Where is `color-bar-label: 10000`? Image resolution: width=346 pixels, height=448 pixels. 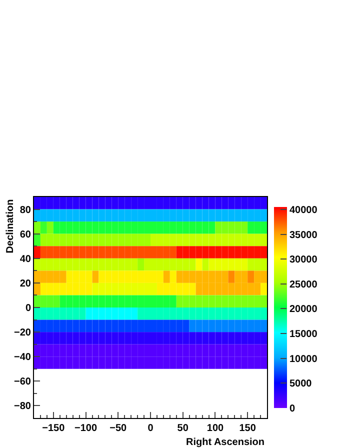 color-bar-label: 10000 is located at coordinates (304, 359).